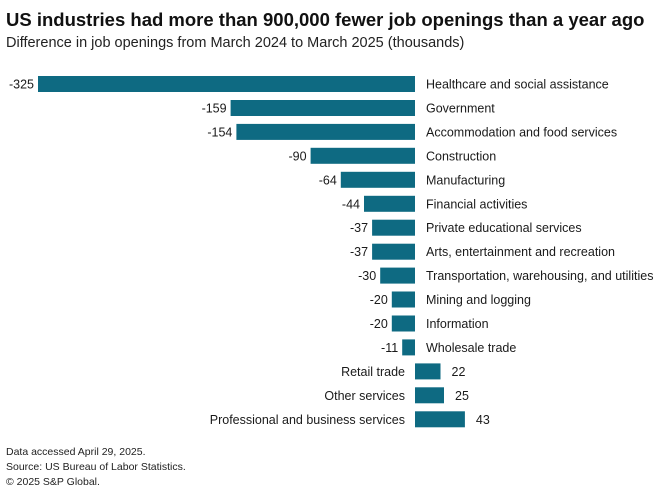 Image resolution: width=660 pixels, height=500 pixels. I want to click on value-label-transportation-warehousing-and-utilities: -30, so click(367, 276).